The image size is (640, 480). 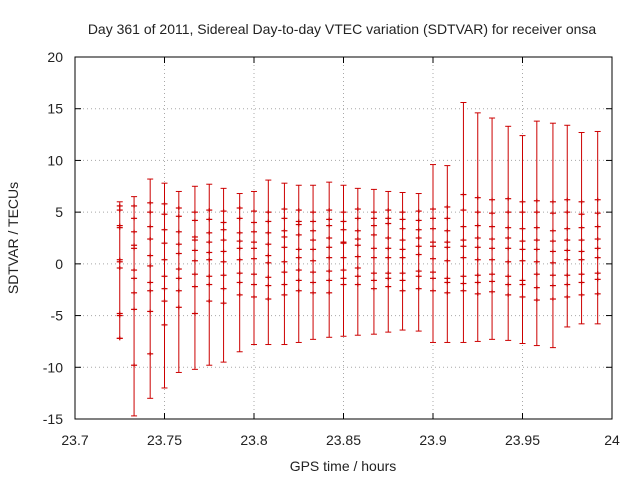 I want to click on y-tick-label: -15, so click(x=53, y=419).